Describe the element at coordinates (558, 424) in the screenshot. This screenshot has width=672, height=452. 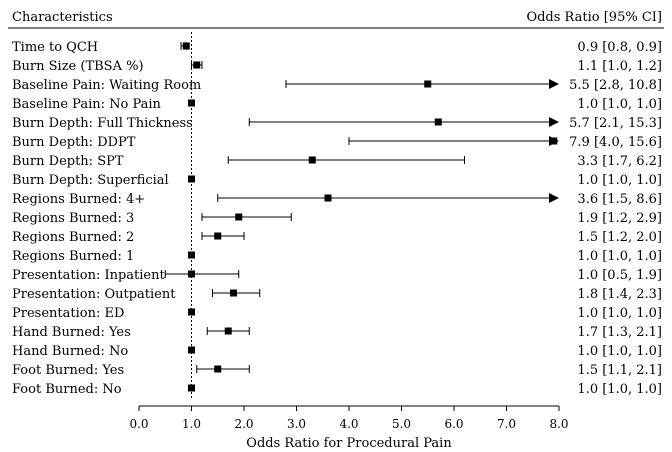
I see `x-tick-label: 8.0` at that location.